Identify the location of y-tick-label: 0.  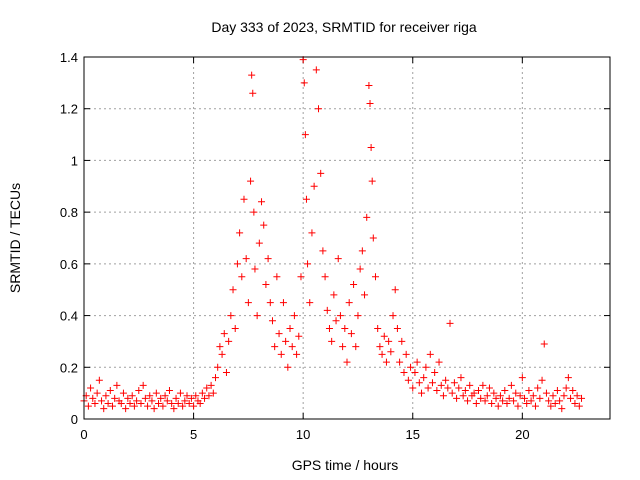
(74, 419).